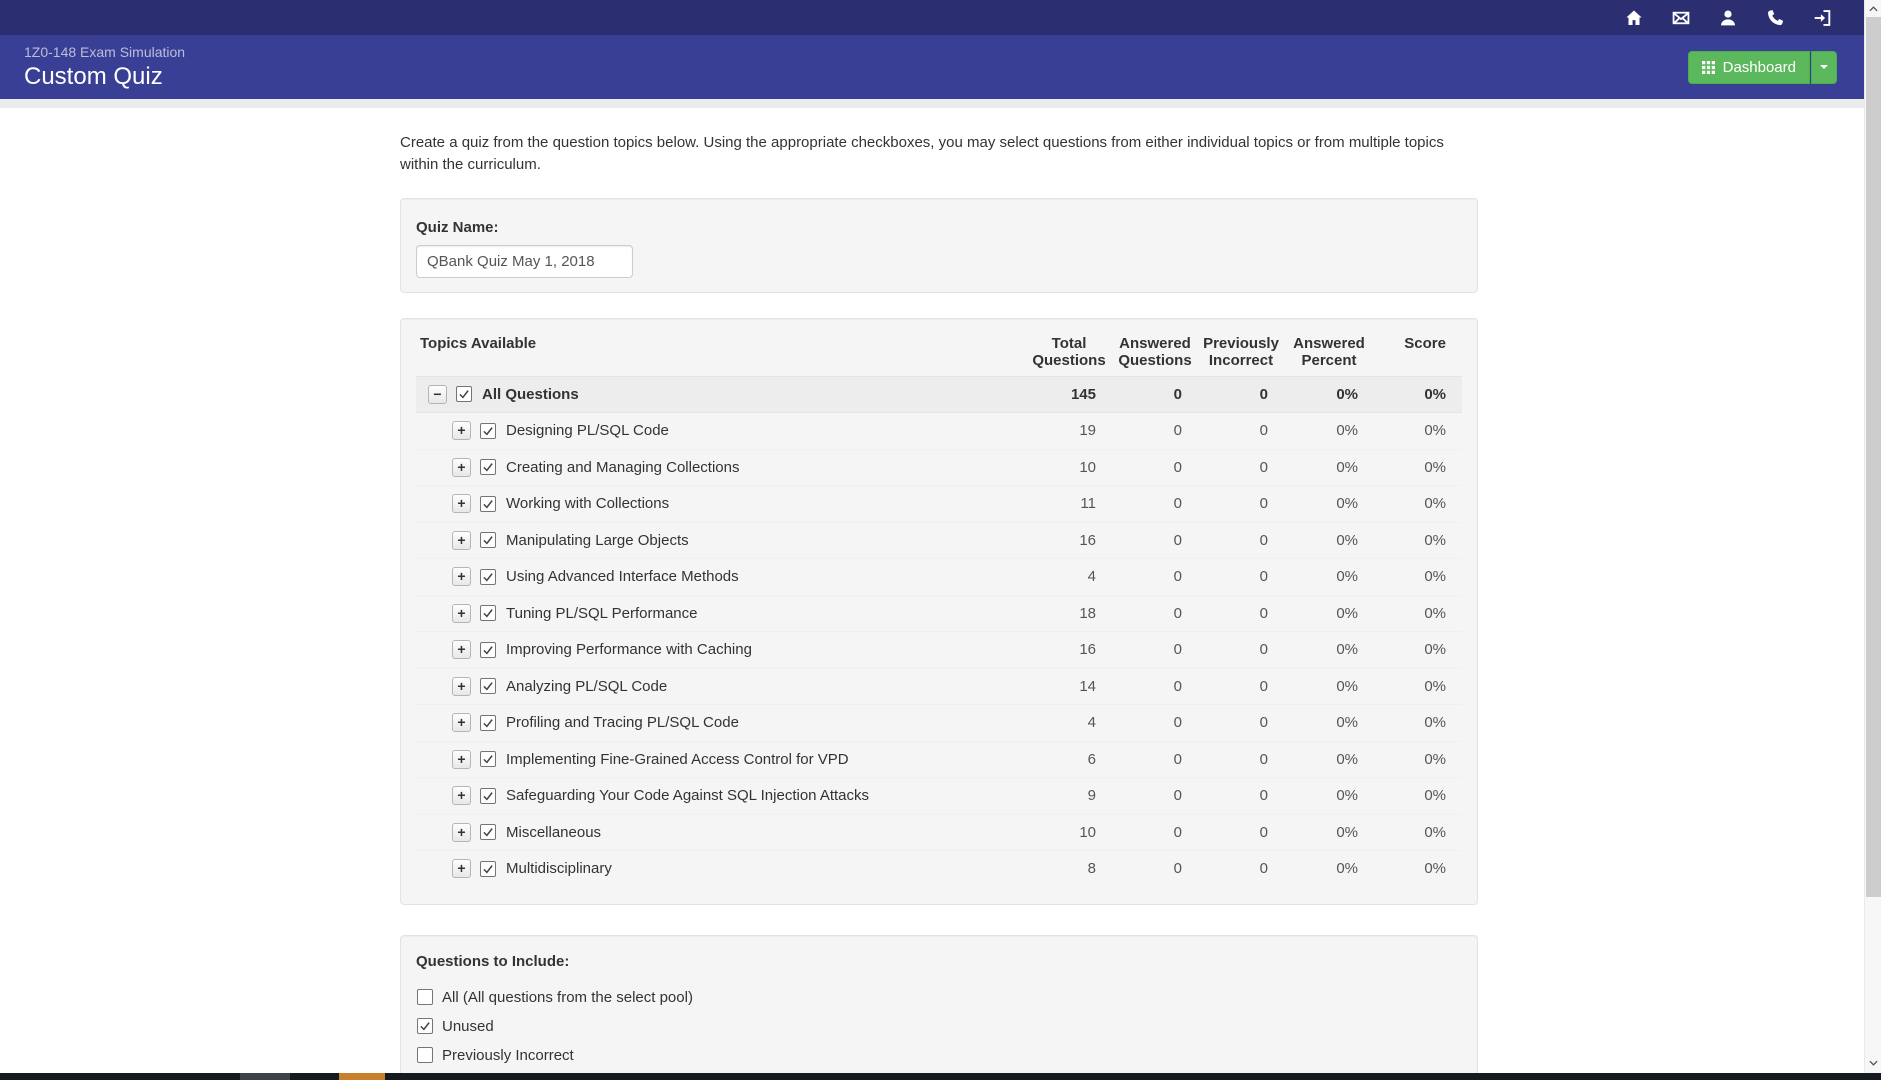 The width and height of the screenshot is (1881, 1080). What do you see at coordinates (939, 394) in the screenshot?
I see `all-questions-row: − All Questions 145 0 0 0% 0%` at bounding box center [939, 394].